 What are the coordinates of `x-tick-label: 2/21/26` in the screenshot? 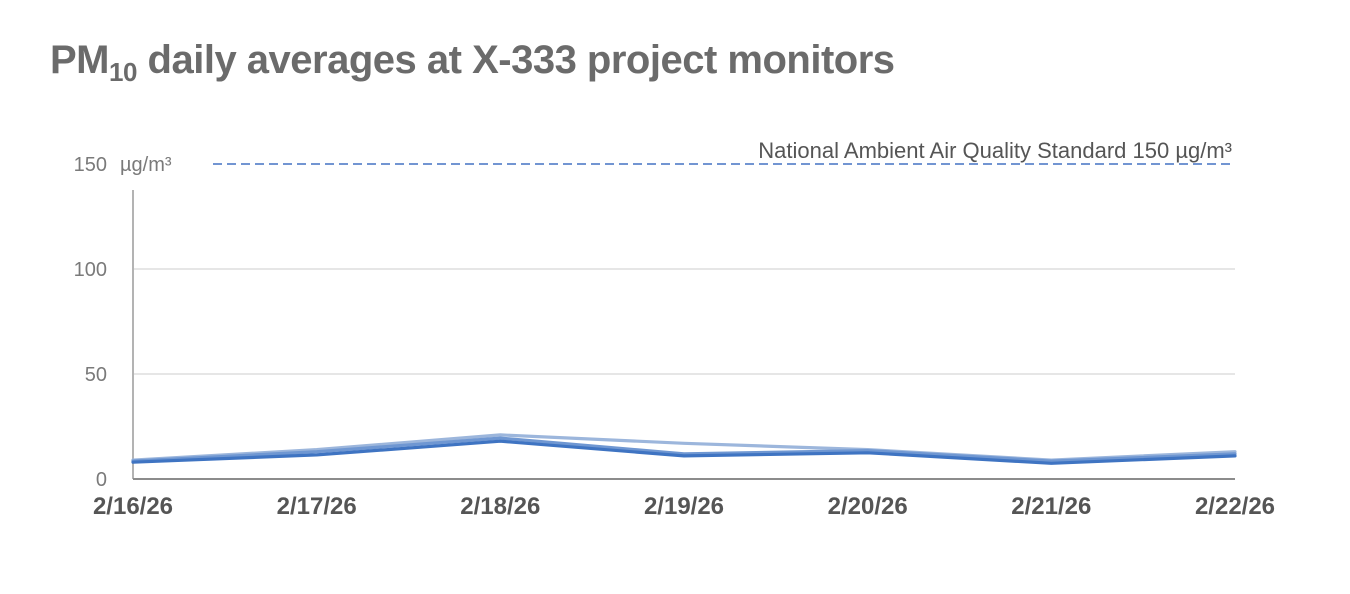 It's located at (1051, 506).